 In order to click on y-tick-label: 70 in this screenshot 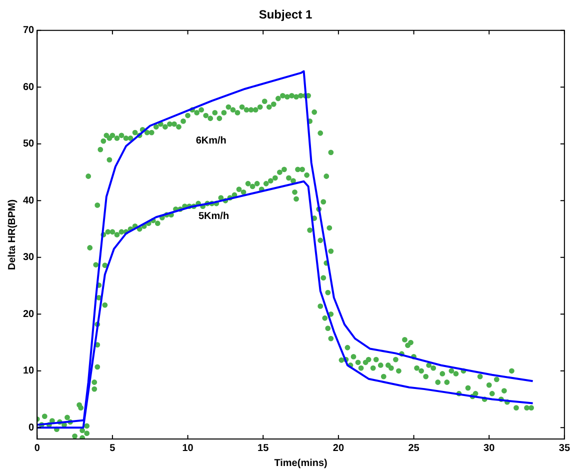, I will do `click(29, 30)`.